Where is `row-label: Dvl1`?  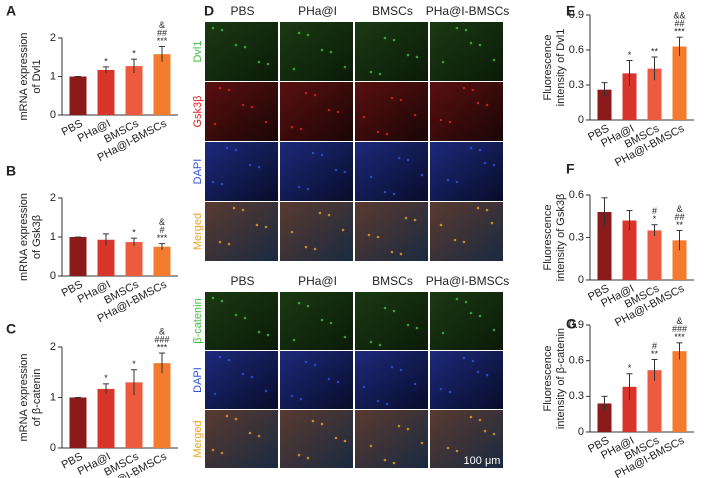
row-label: Dvl1 is located at coordinates (198, 51).